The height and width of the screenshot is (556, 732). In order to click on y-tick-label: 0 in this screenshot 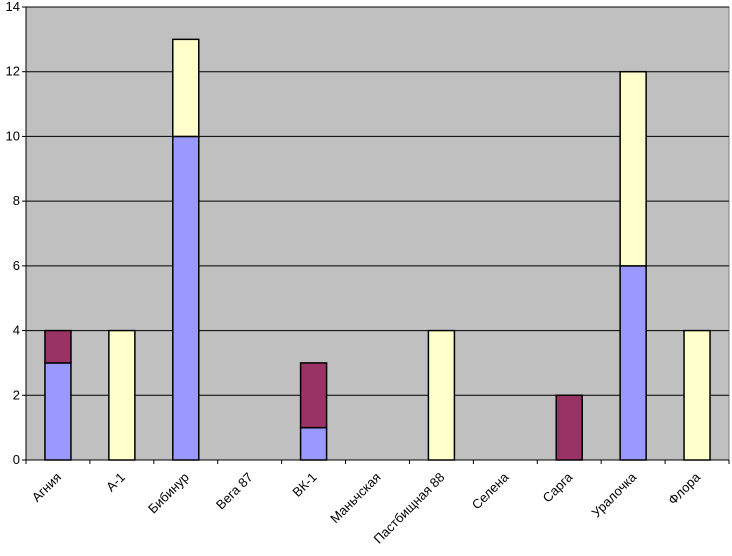, I will do `click(16, 459)`.